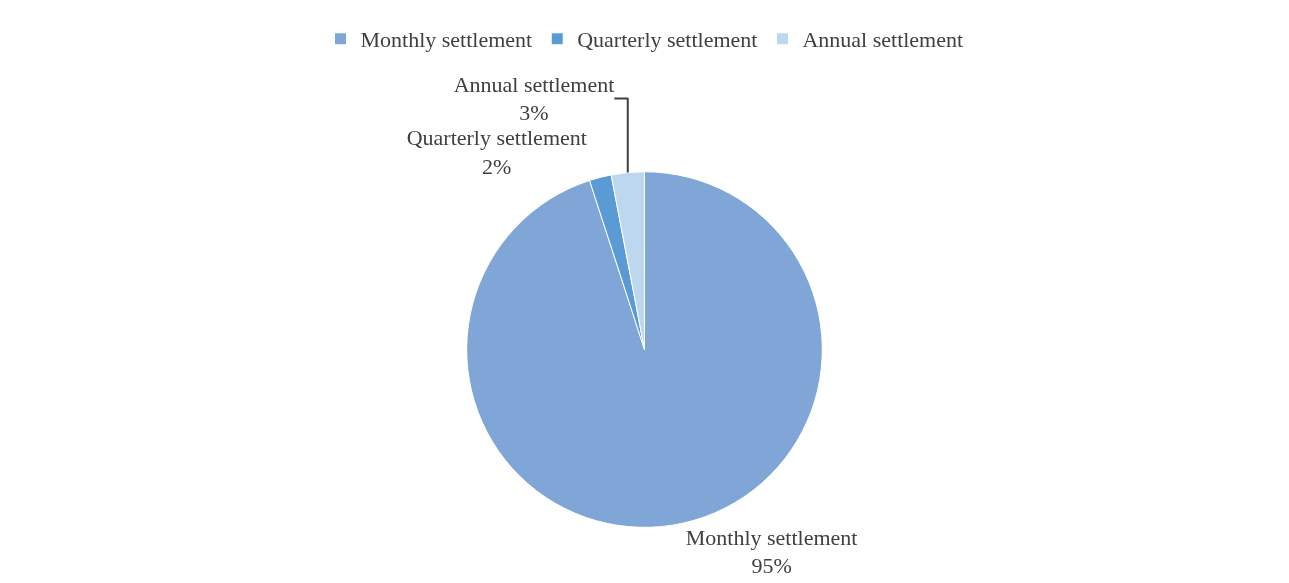  Describe the element at coordinates (771, 537) in the screenshot. I see `slice-label: Monthly settlement` at that location.